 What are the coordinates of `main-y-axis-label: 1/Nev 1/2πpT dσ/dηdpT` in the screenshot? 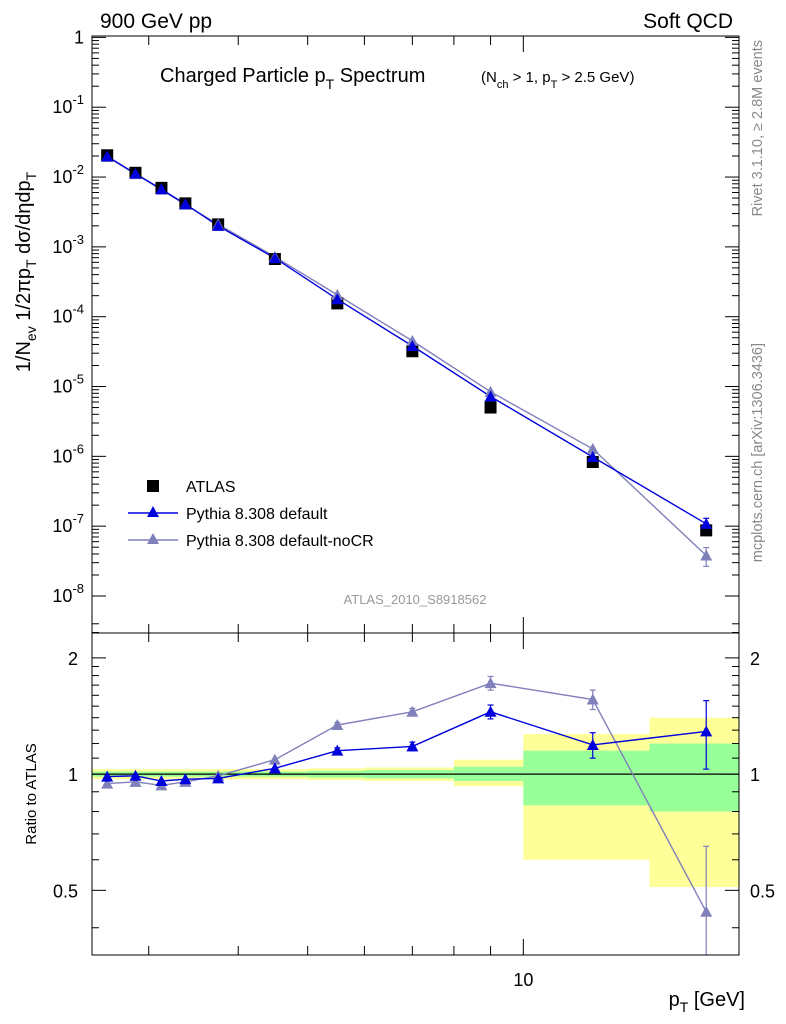 It's located at (26, 271).